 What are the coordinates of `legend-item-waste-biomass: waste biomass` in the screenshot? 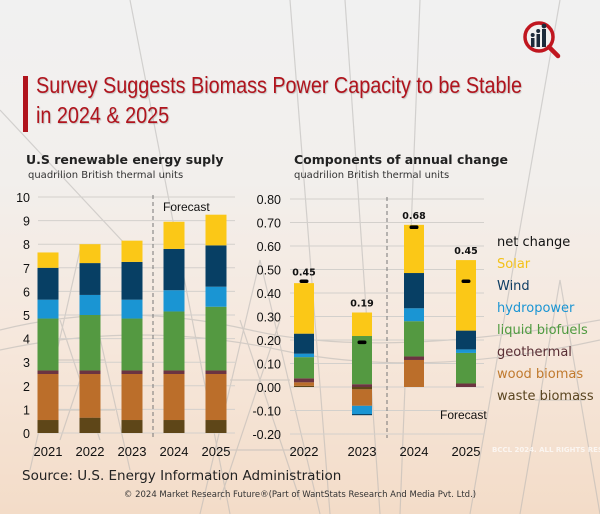 It's located at (545, 396).